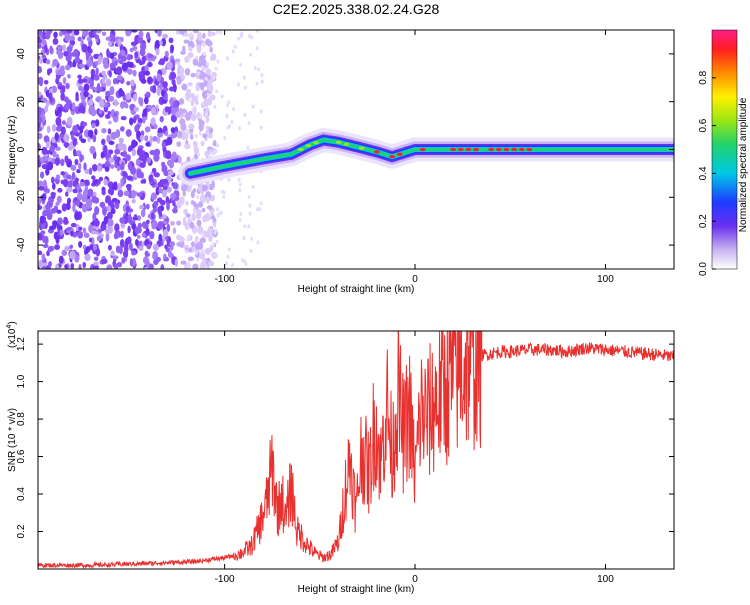 Image resolution: width=750 pixels, height=605 pixels. What do you see at coordinates (21, 102) in the screenshot?
I see `spectrogram-ytick-label: 20` at bounding box center [21, 102].